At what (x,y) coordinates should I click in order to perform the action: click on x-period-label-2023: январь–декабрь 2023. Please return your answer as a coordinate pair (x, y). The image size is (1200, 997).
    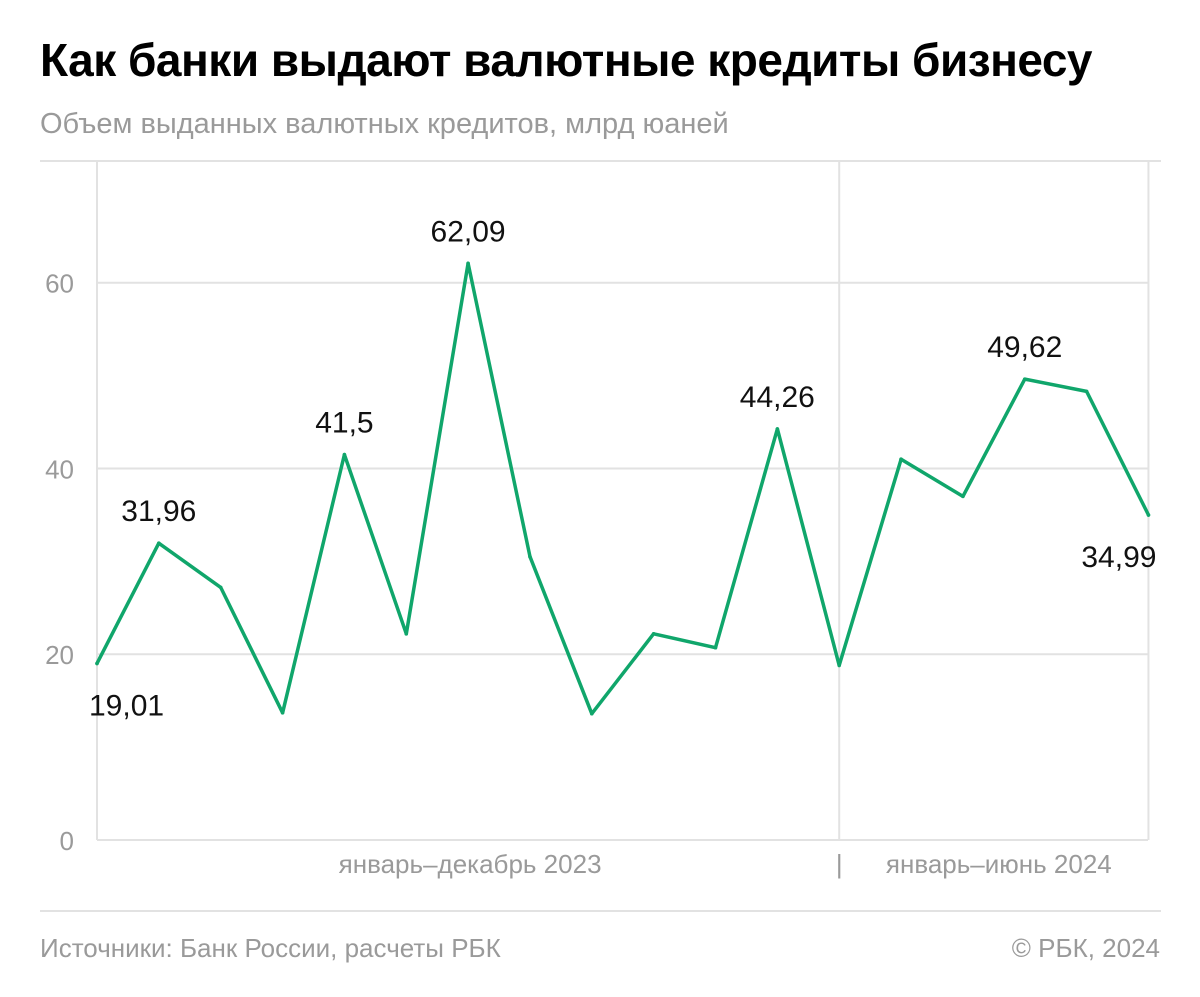
    Looking at the image, I should click on (470, 864).